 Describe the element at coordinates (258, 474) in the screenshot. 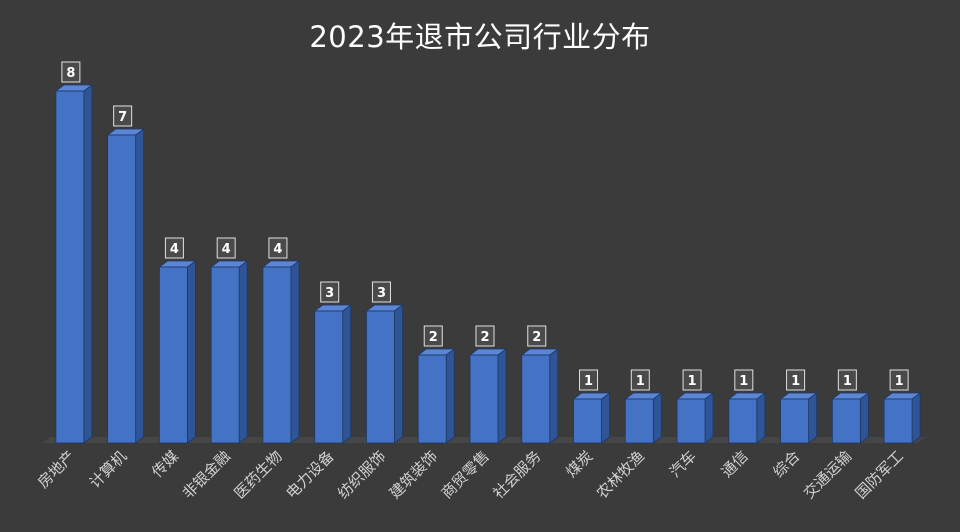

I see `x-tick-label: 医药生物` at that location.